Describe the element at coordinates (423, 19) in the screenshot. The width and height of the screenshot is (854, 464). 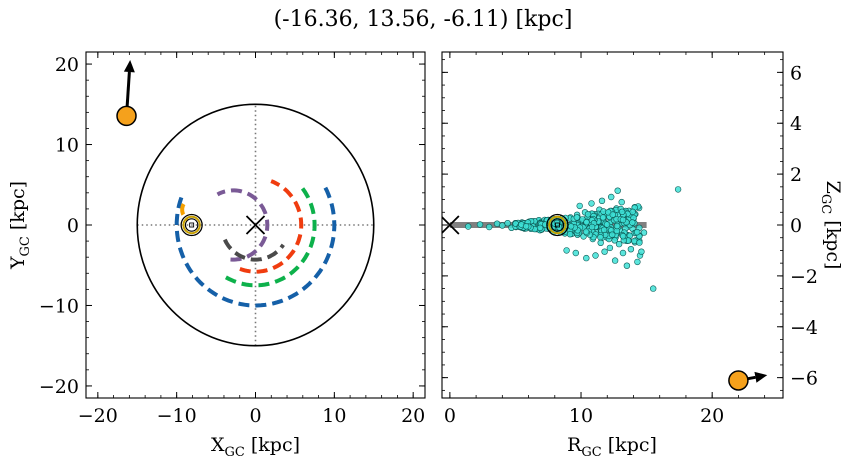
I see `figure-title: (-16.36, 13.56, -6.11) [kpc]` at that location.